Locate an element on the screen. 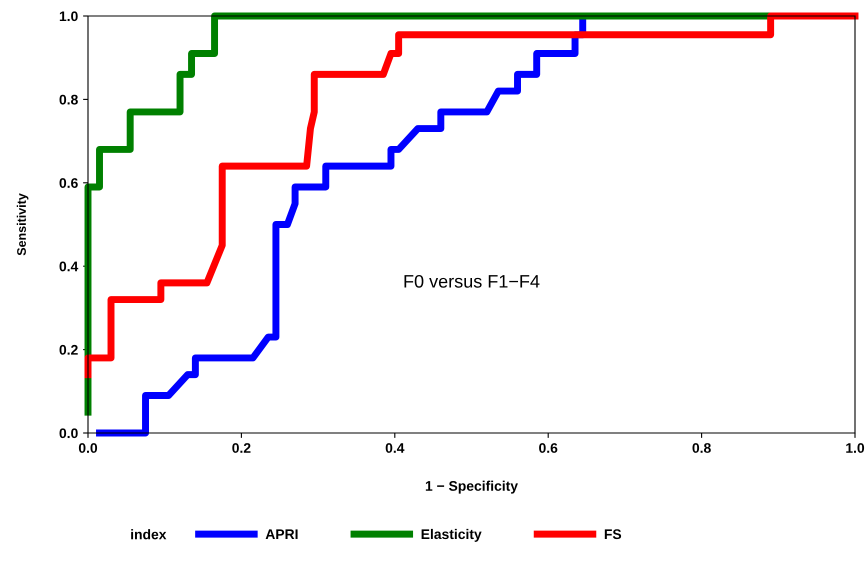  x-tick-label: 0.0 is located at coordinates (88, 448).